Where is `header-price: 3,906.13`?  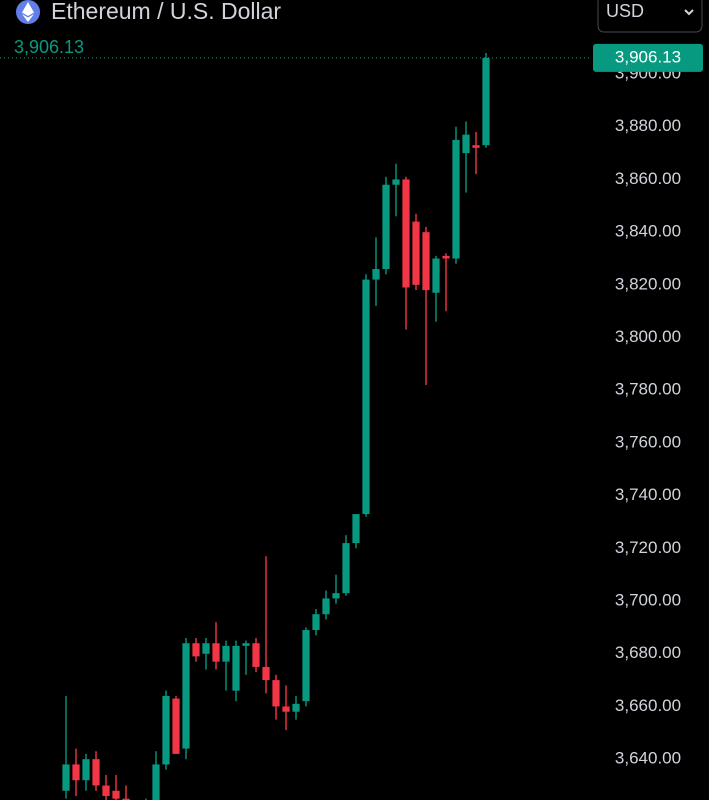
header-price: 3,906.13 is located at coordinates (49, 47).